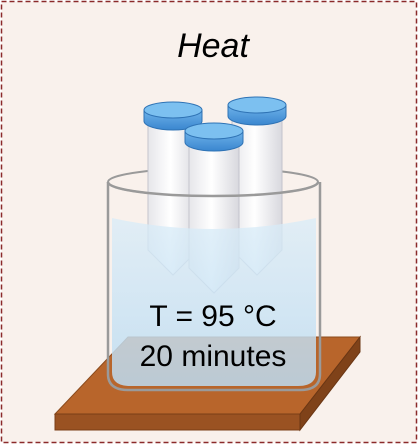  I want to click on duration-label: 20 minutes, so click(213, 356).